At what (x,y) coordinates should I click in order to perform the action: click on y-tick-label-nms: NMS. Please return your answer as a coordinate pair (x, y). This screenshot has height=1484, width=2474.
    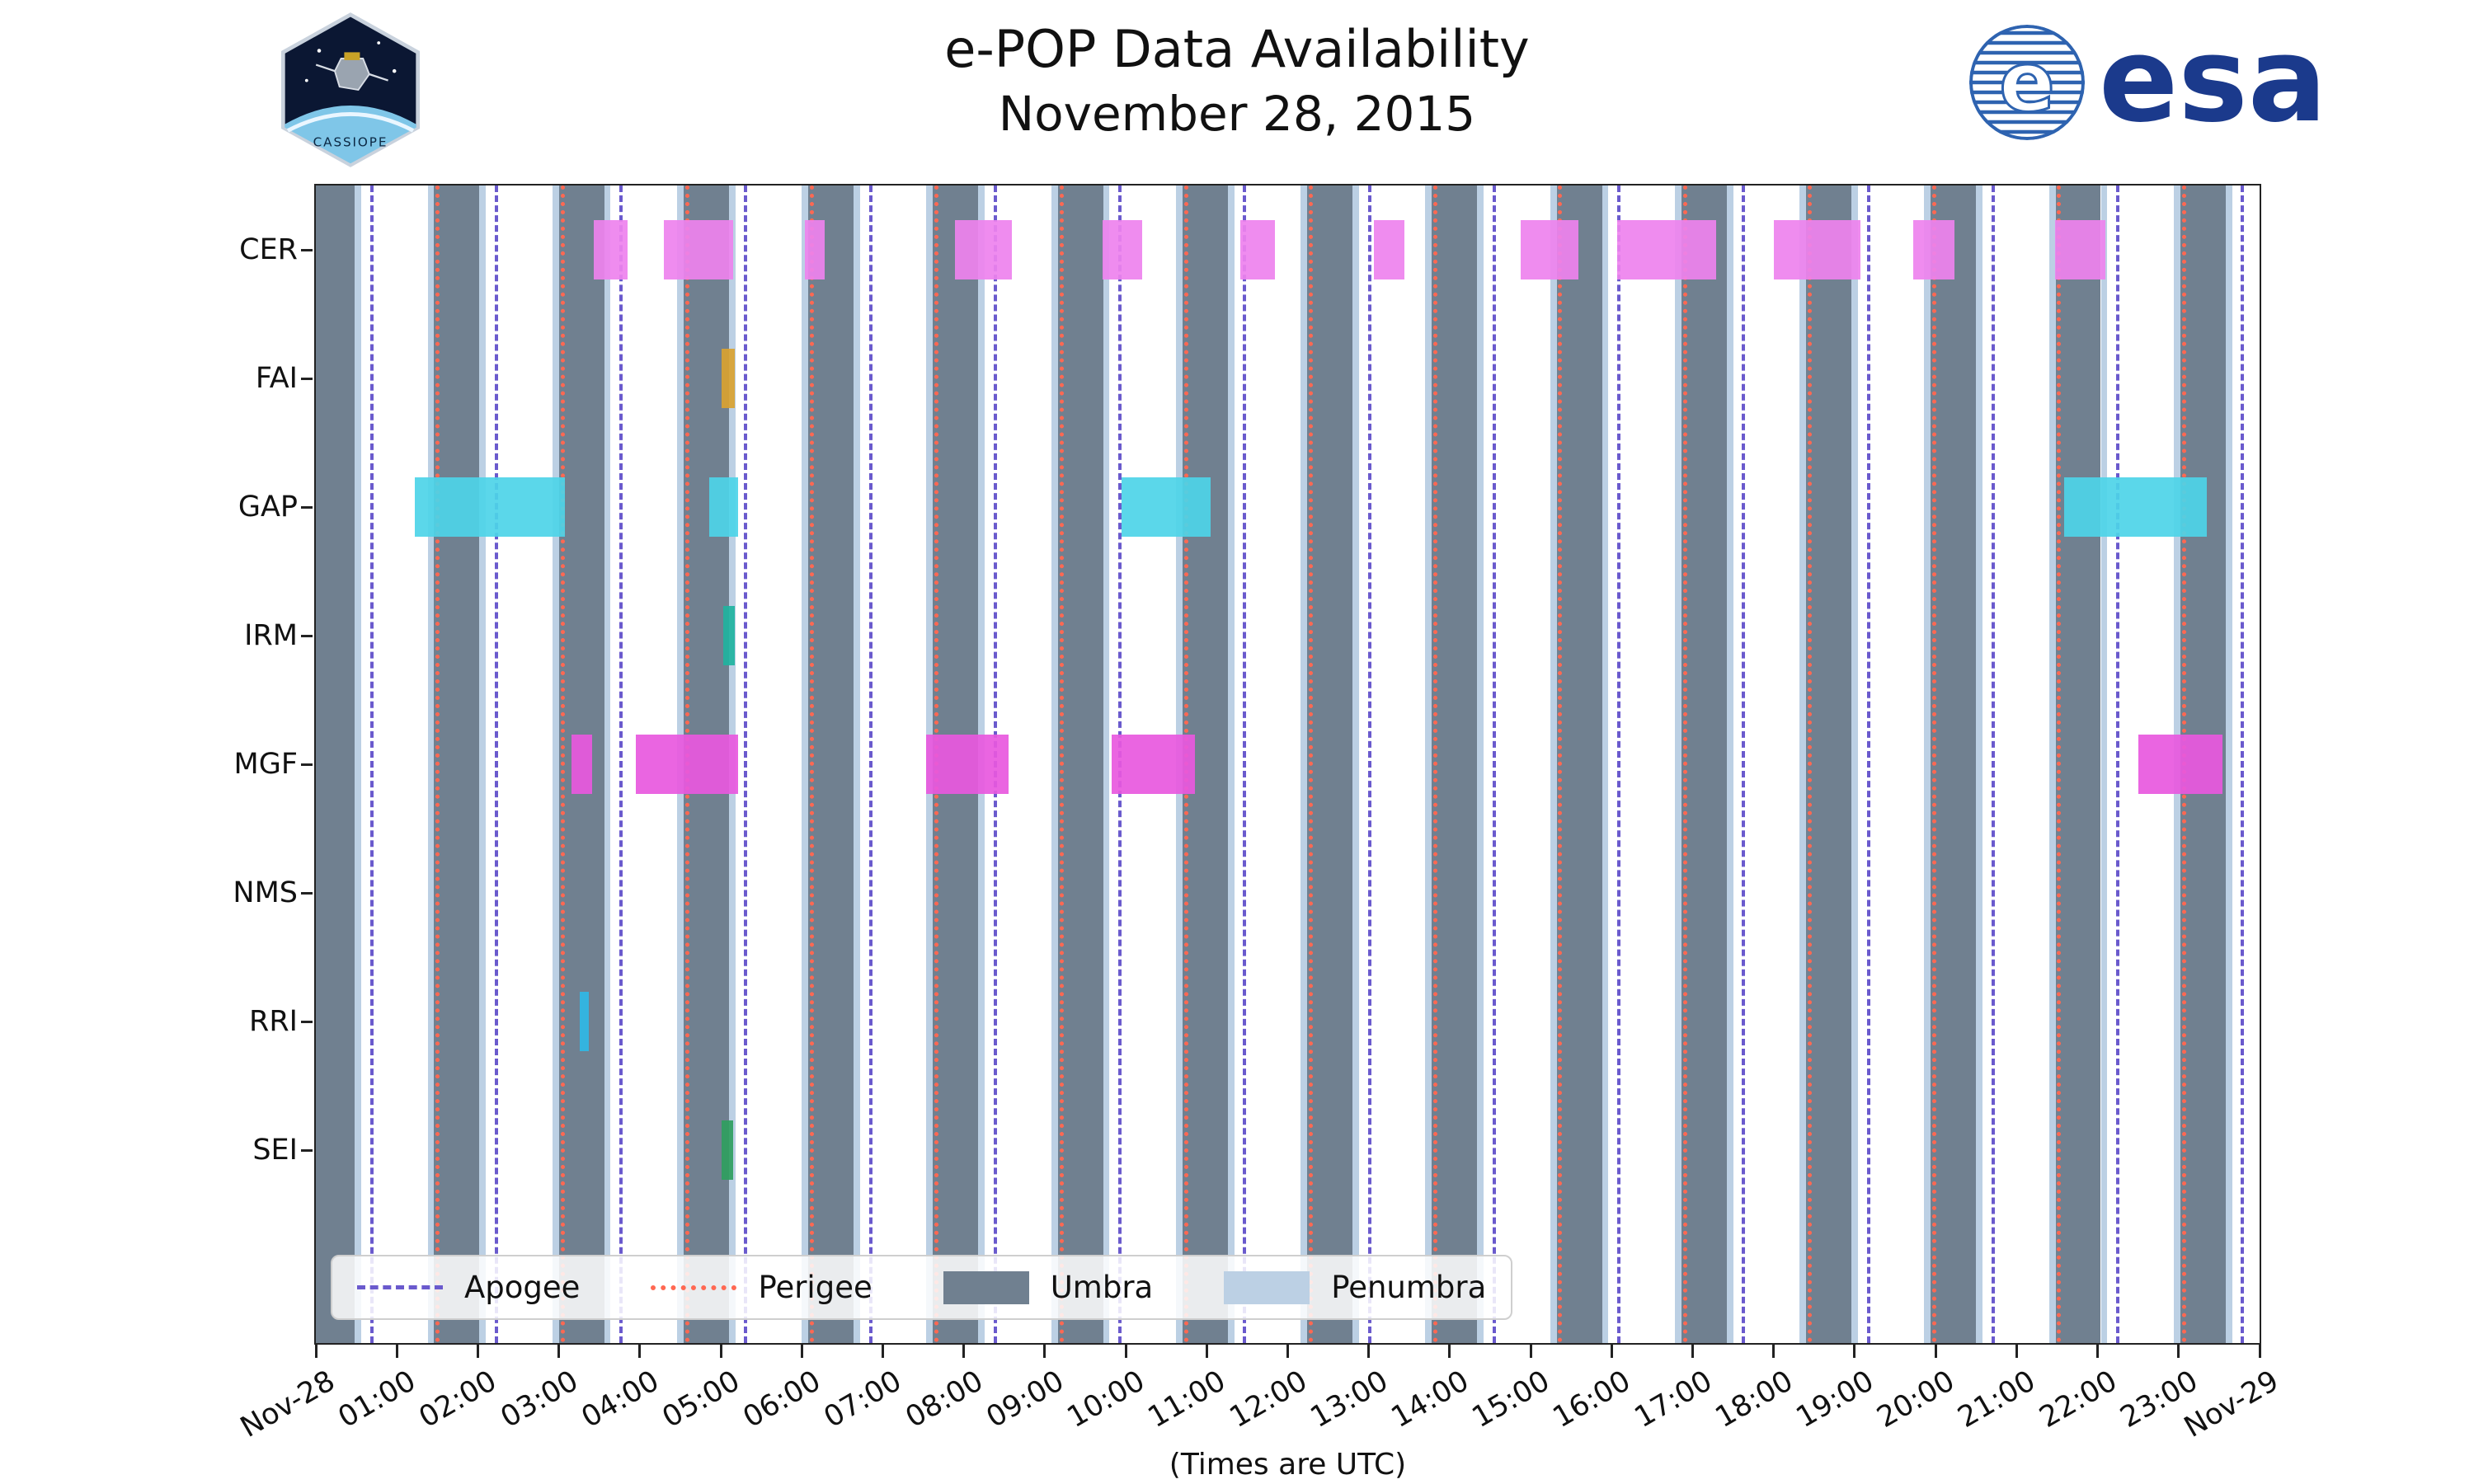
    Looking at the image, I should click on (265, 892).